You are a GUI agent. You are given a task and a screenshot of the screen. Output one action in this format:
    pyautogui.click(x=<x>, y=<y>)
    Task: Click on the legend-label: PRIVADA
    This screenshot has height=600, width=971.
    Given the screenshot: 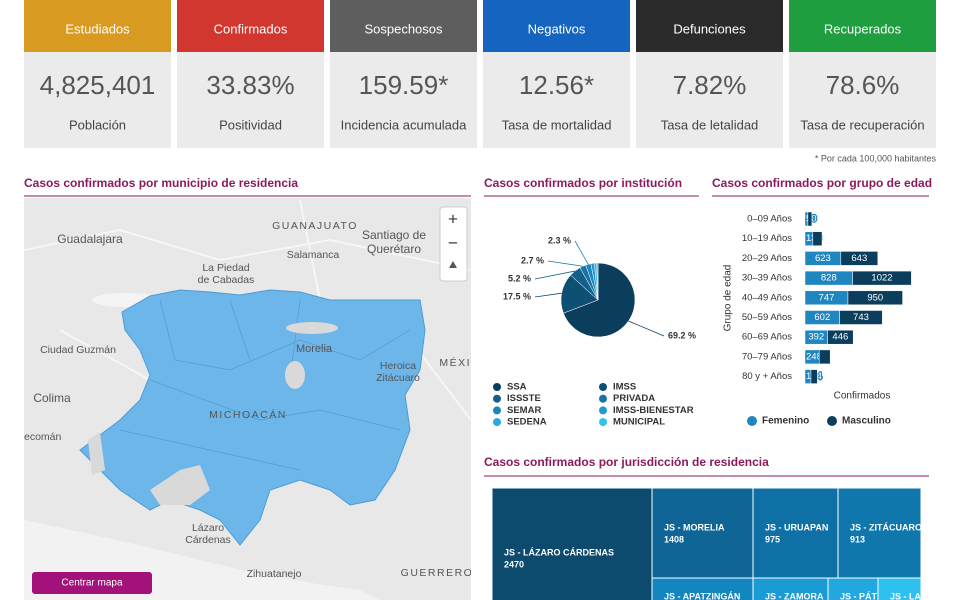 What is the action you would take?
    pyautogui.click(x=634, y=398)
    